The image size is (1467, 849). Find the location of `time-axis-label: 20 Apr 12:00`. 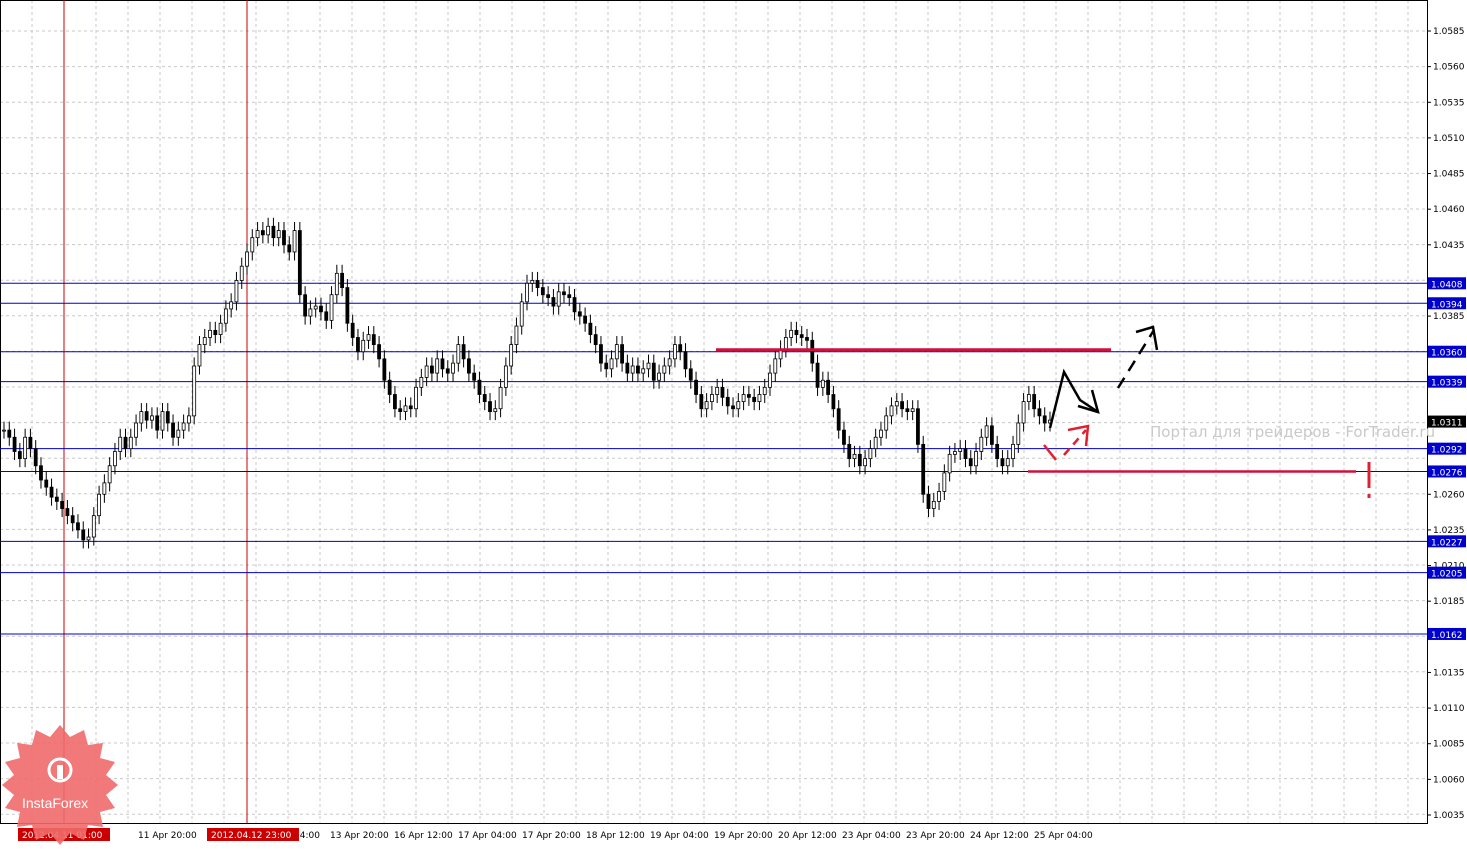

time-axis-label: 20 Apr 12:00 is located at coordinates (807, 836).